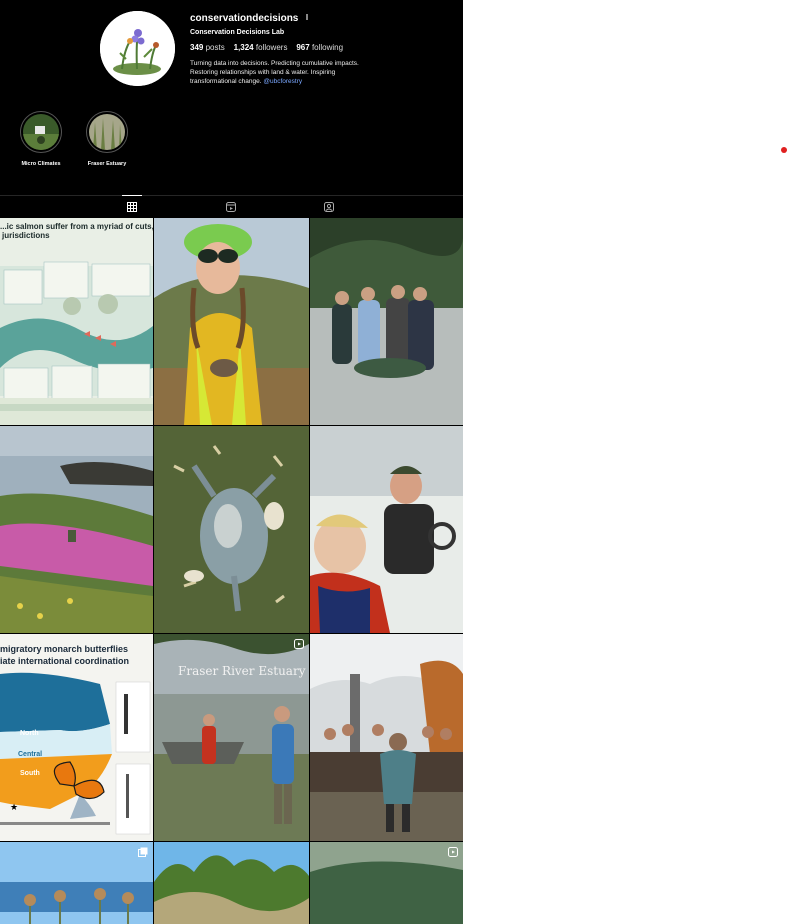  I want to click on map-label-north: North, so click(29, 733).